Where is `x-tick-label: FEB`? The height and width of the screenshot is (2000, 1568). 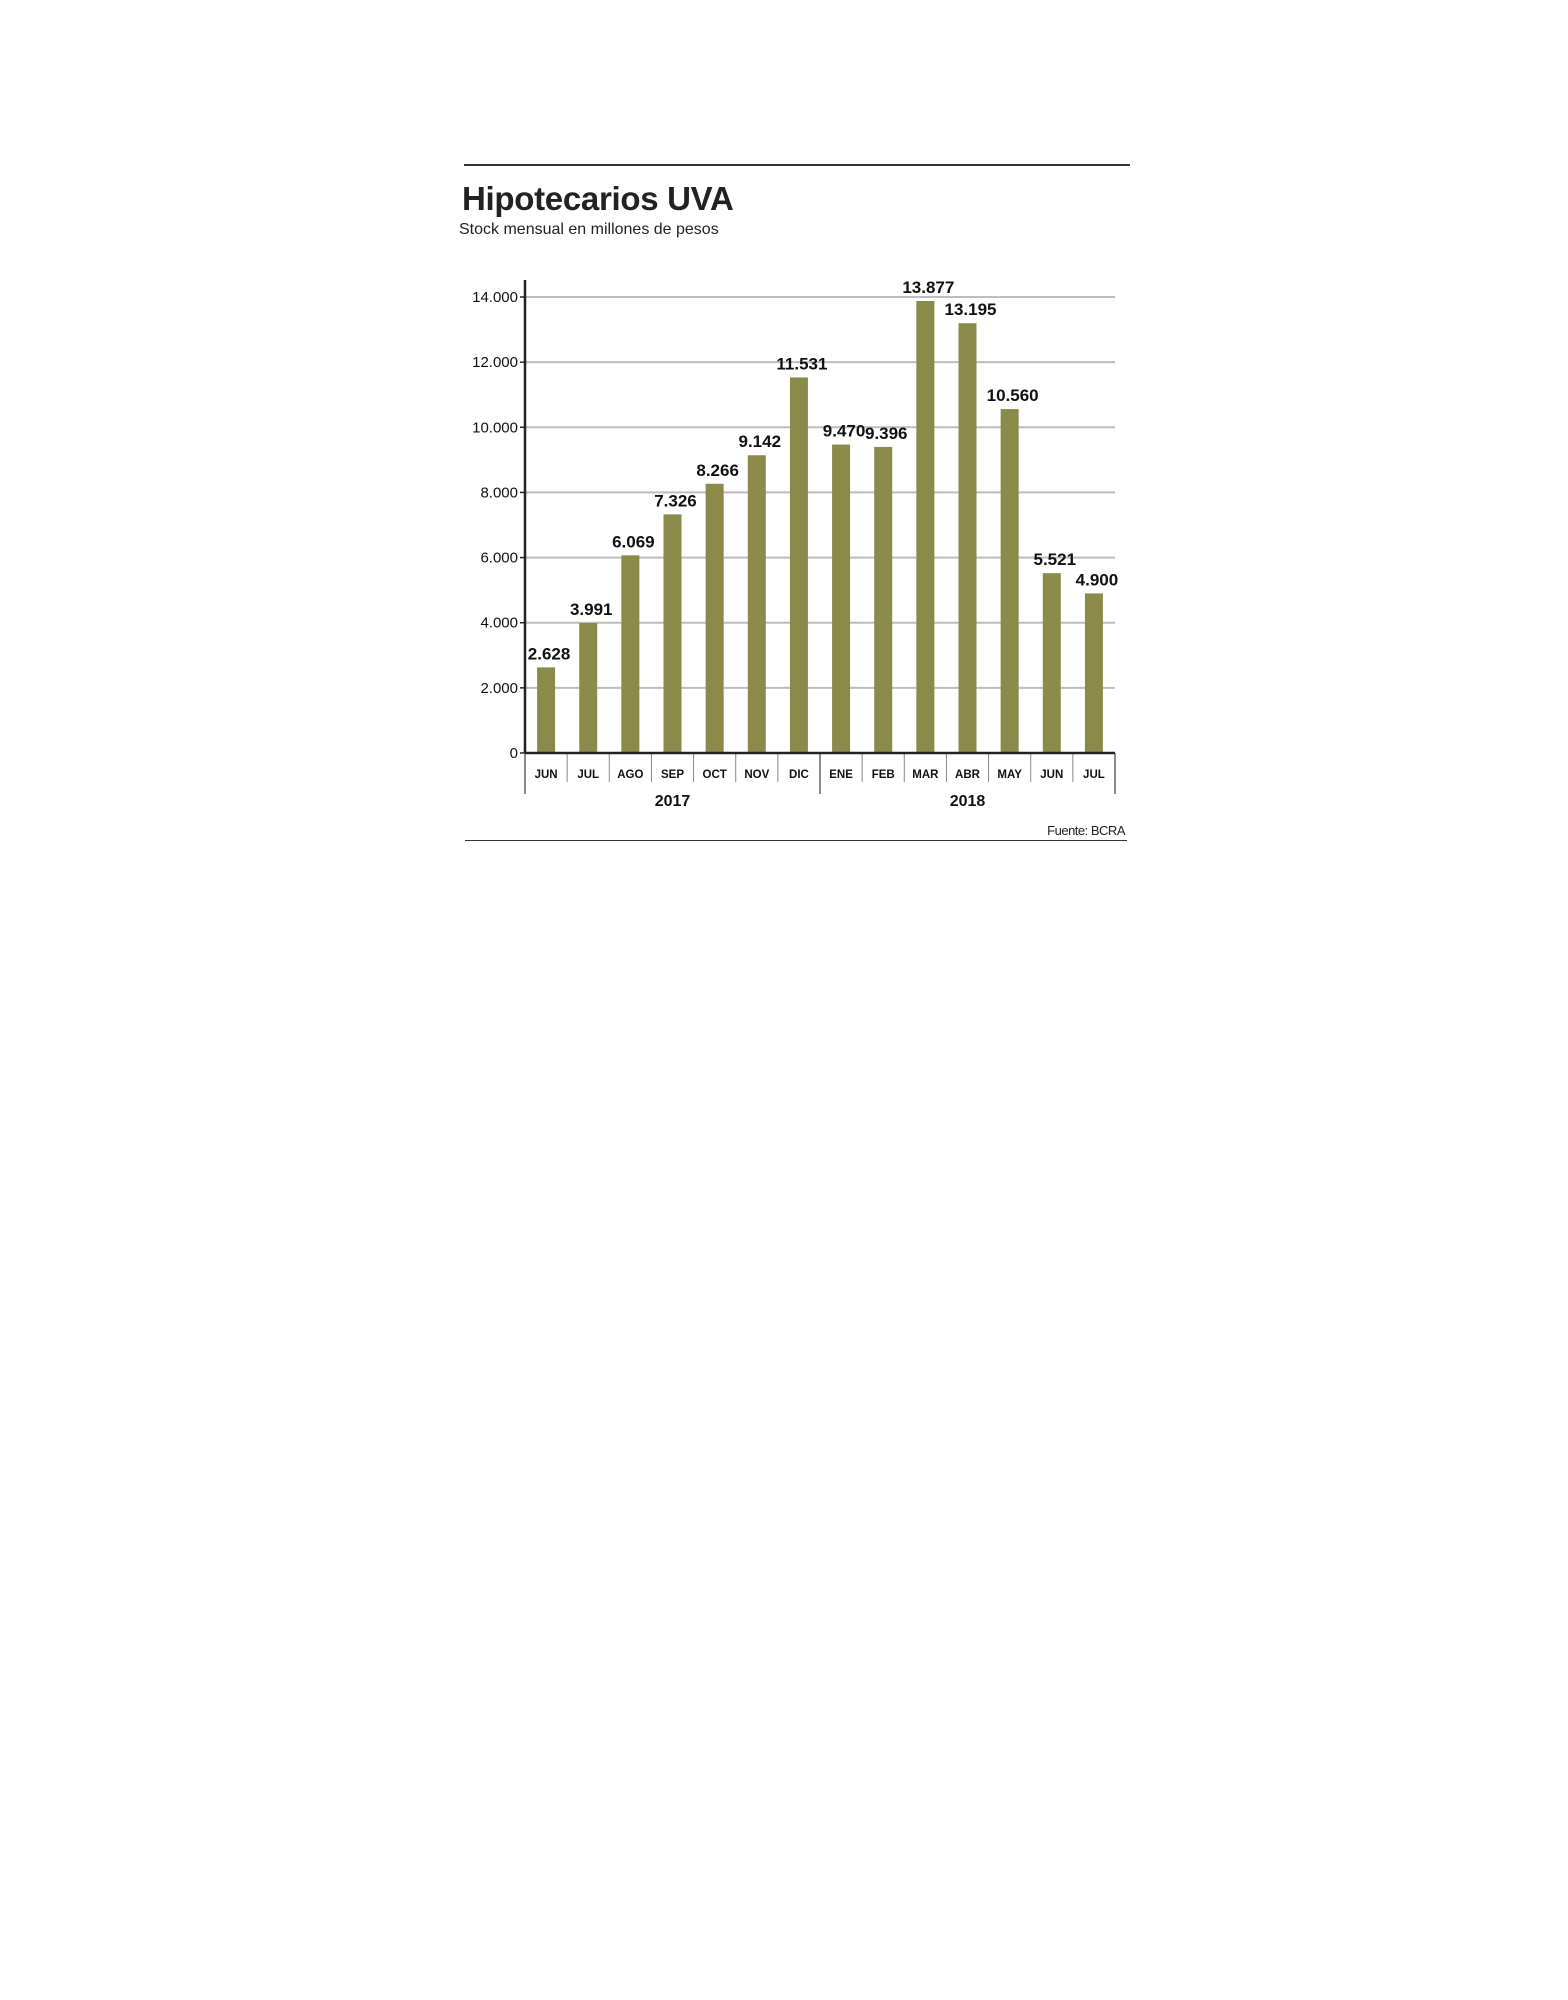
x-tick-label: FEB is located at coordinates (883, 775).